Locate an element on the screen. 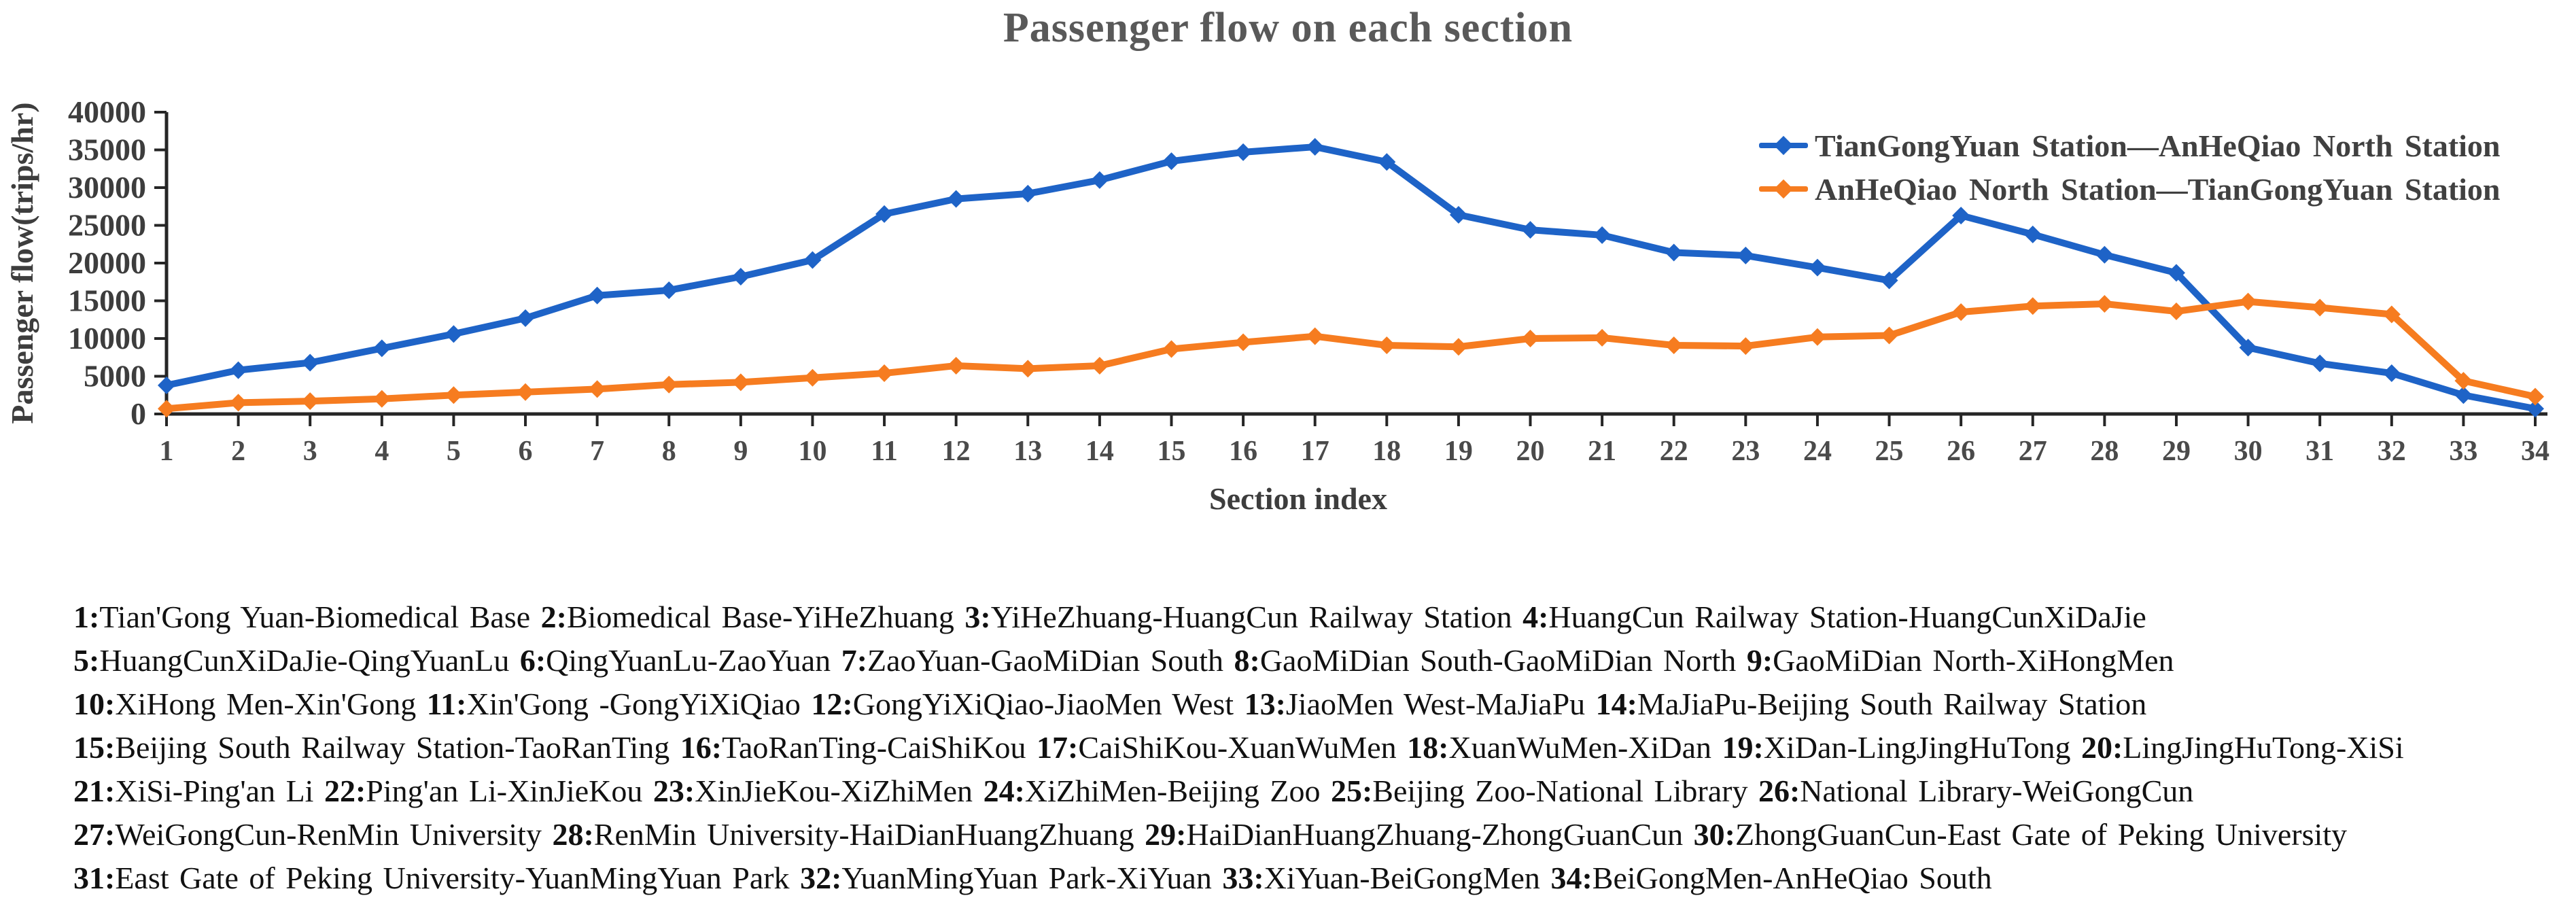 This screenshot has width=2576, height=900. section-name: Biomedical Base-YiHeZhuang is located at coordinates (765, 617).